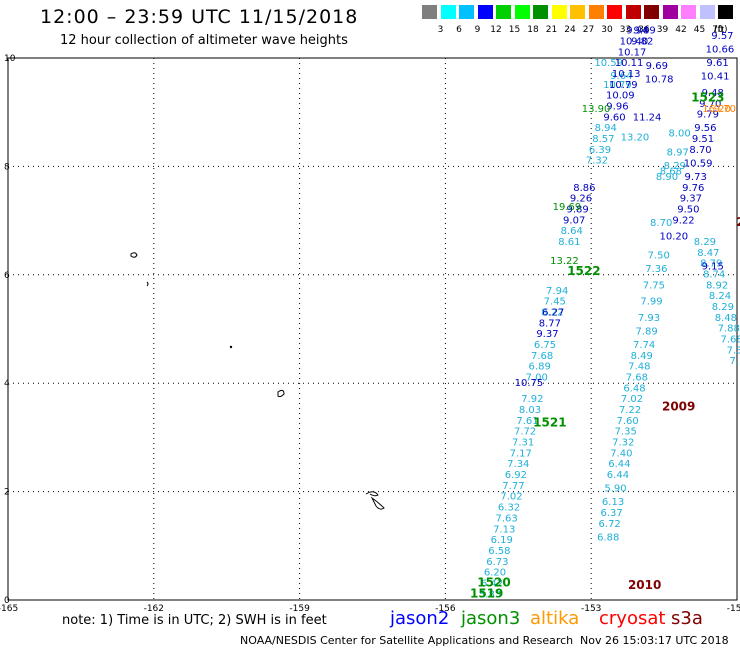 This screenshot has width=740, height=650. Describe the element at coordinates (545, 345) in the screenshot. I see `wave-height-label: 6.75` at that location.